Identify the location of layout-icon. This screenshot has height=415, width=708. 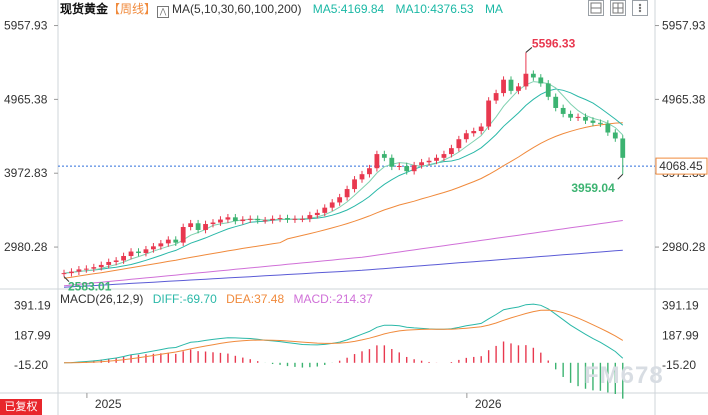
(618, 8).